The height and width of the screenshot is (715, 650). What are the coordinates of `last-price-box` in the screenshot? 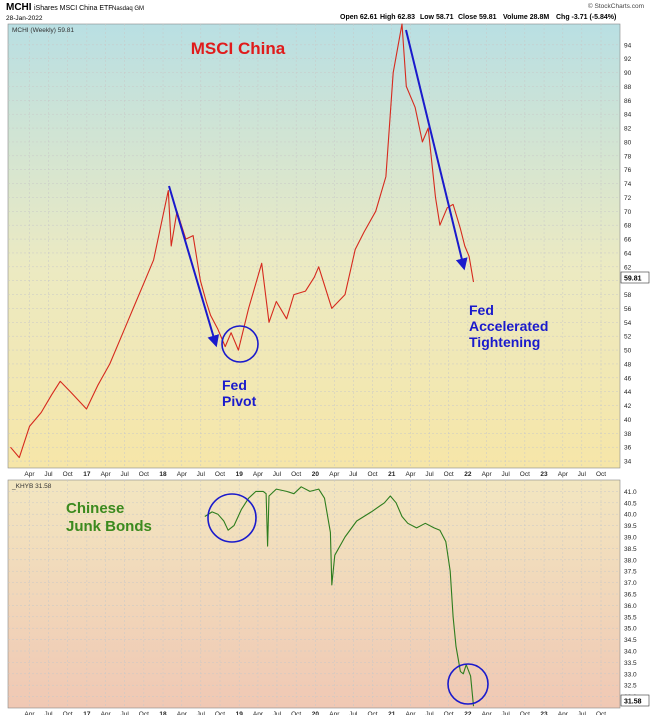 It's located at (635, 277).